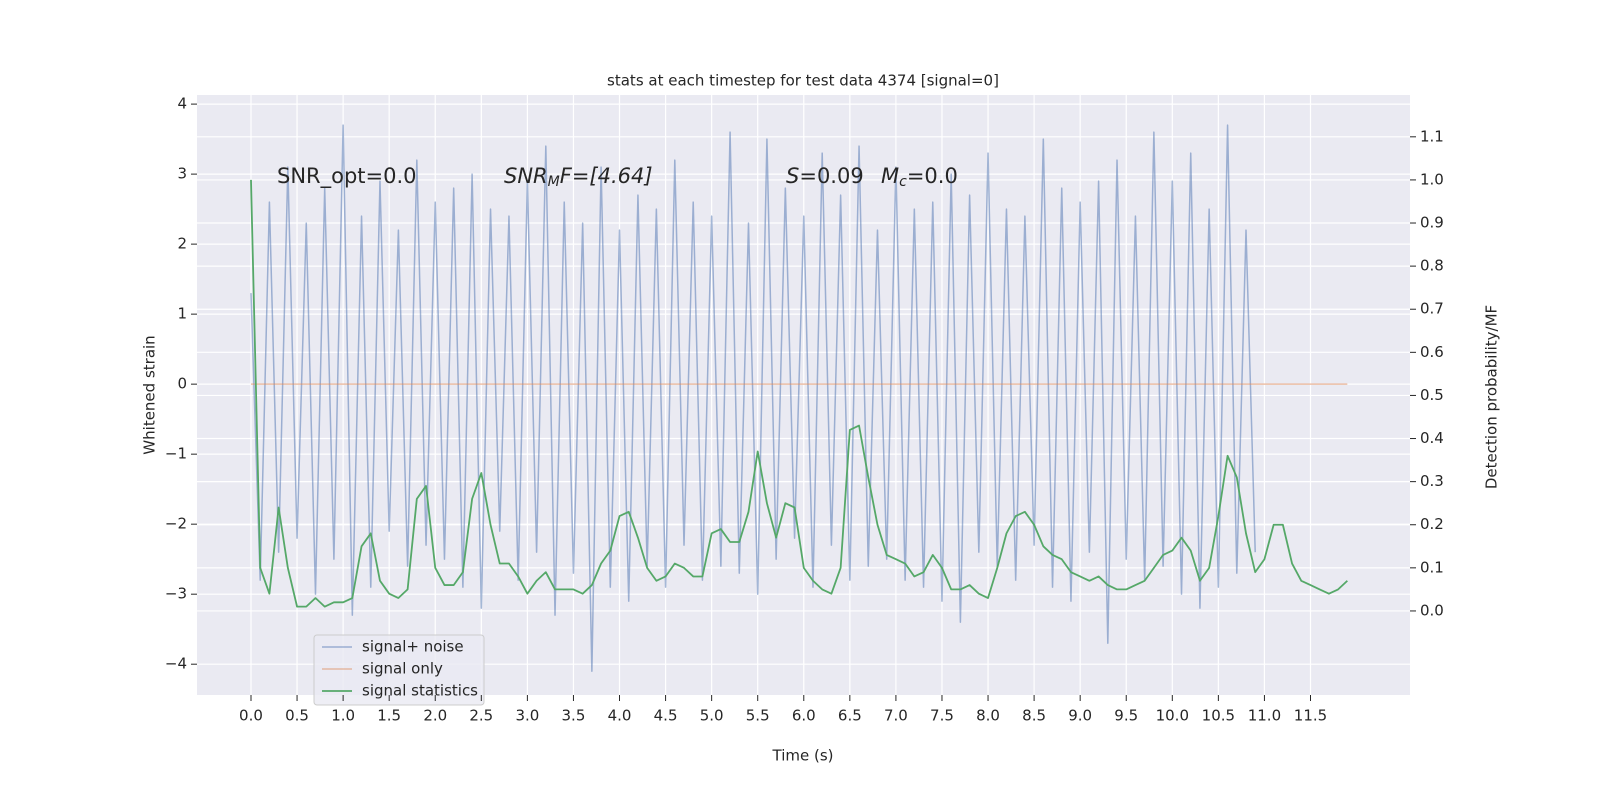 The height and width of the screenshot is (800, 1600). I want to click on x-tick-label: 1.0, so click(343, 716).